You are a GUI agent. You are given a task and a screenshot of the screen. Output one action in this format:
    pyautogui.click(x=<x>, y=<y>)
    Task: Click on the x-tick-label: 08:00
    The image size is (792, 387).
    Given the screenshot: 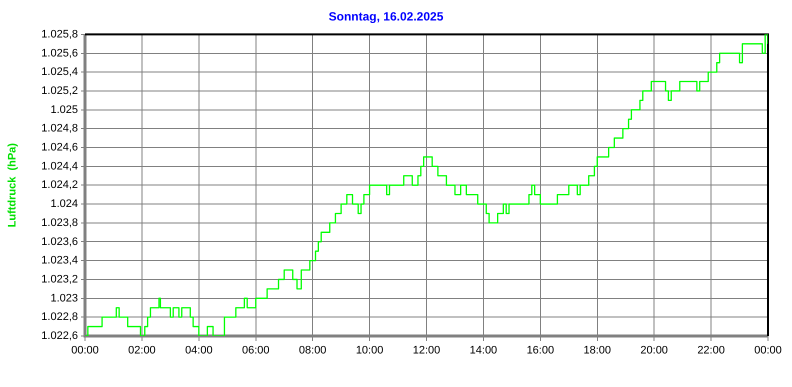 What is the action you would take?
    pyautogui.click(x=312, y=350)
    